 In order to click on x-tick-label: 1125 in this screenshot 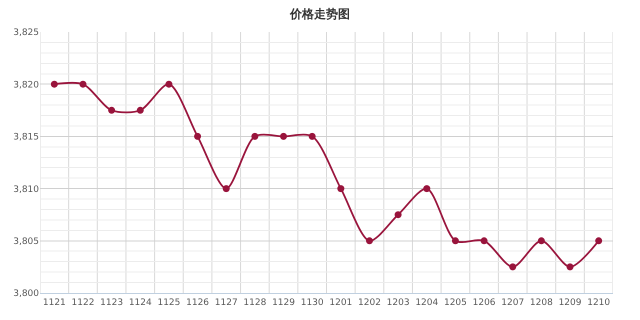, I will do `click(168, 303)`.